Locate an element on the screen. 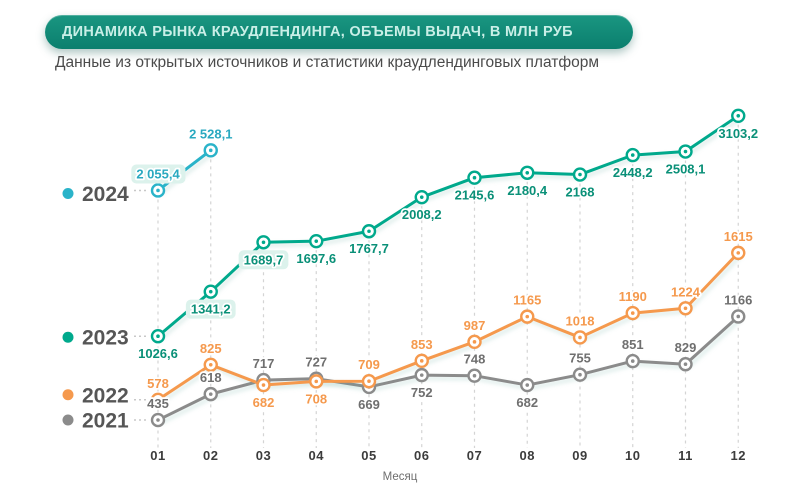  legend-item-2021: 2021 is located at coordinates (96, 421).